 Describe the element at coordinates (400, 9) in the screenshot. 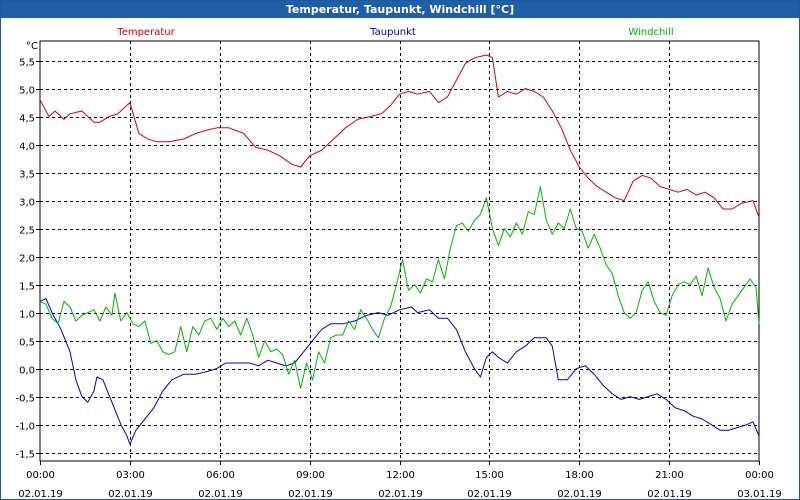

I see `chart-title: Temperatur, Taupunkt, Windchill [°C]` at that location.